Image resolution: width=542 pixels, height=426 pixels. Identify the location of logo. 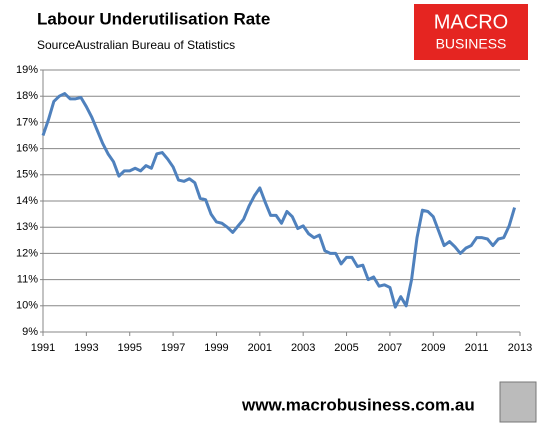
(471, 32).